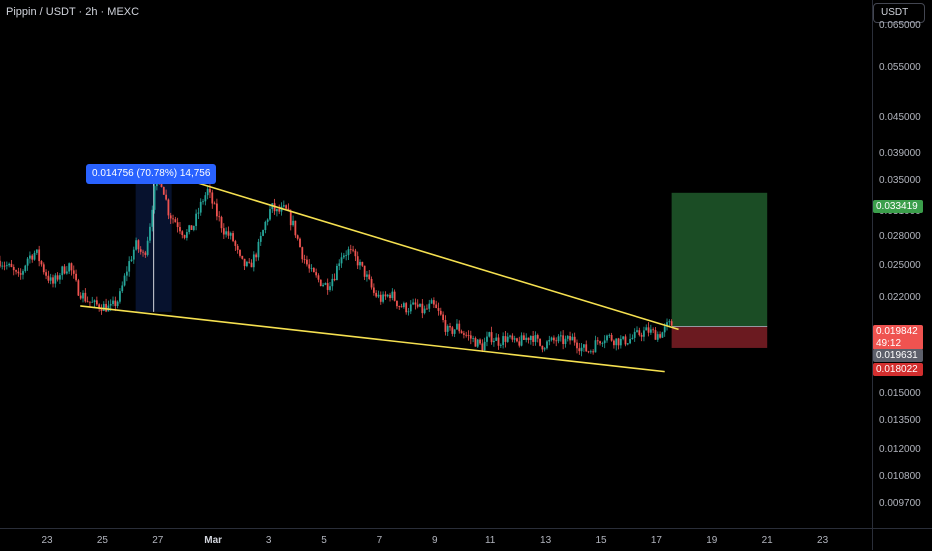 The height and width of the screenshot is (551, 932). I want to click on price-tick-label: 0.028000, so click(900, 237).